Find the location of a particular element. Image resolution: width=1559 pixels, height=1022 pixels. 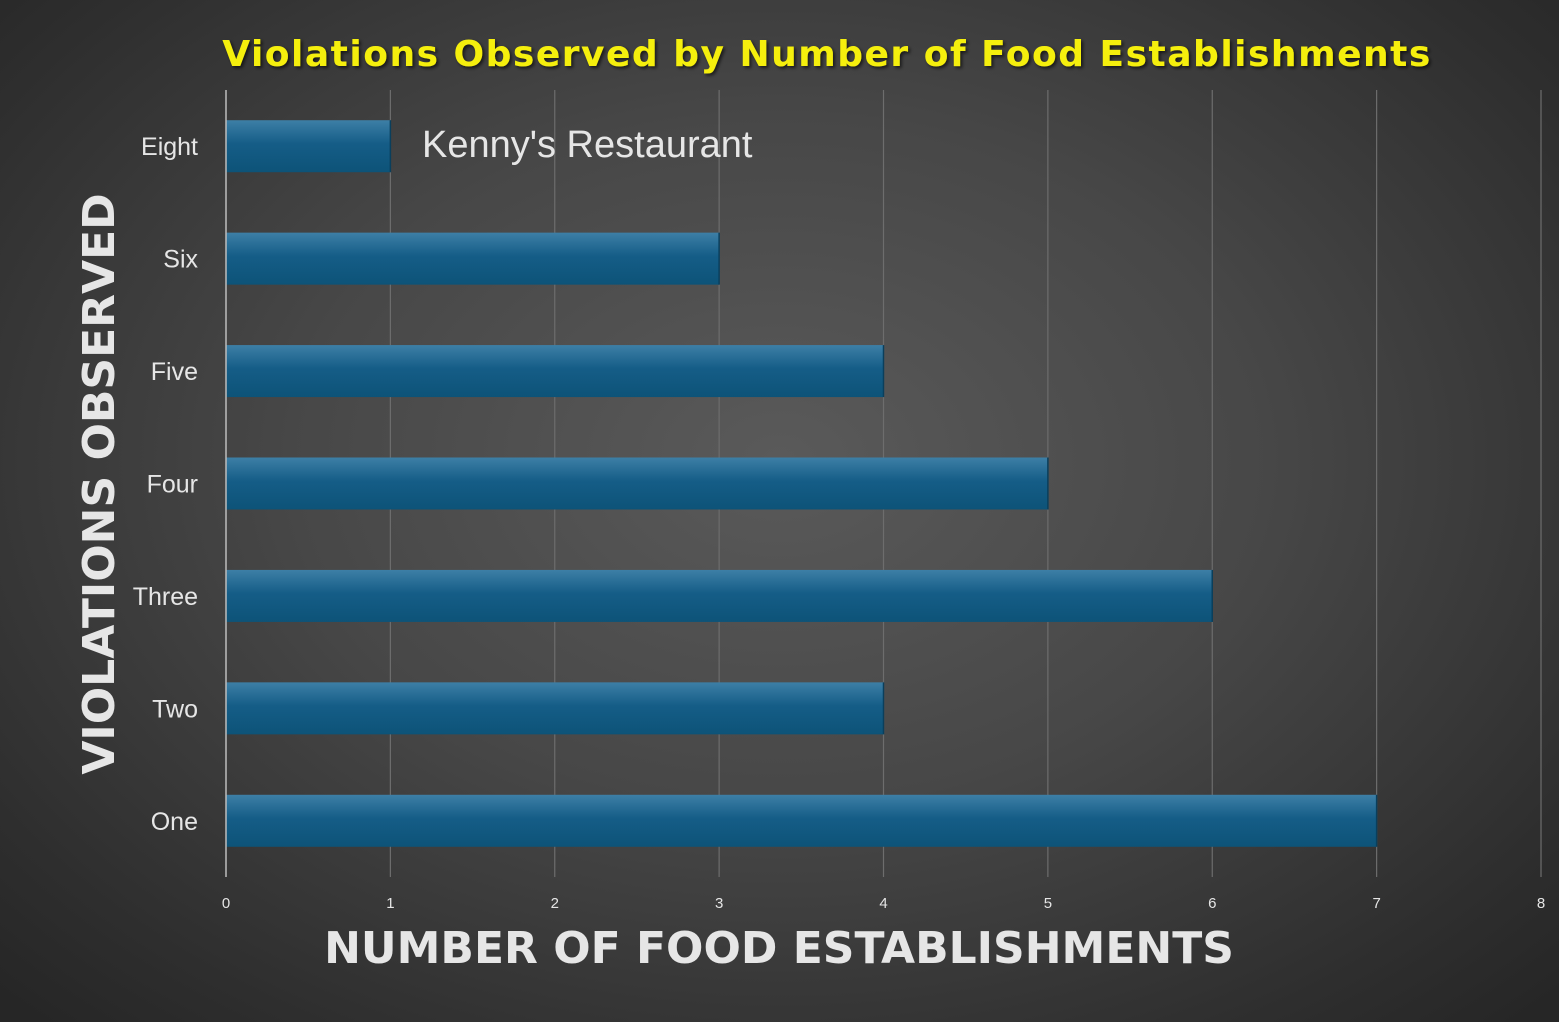

category-label-five: Five is located at coordinates (174, 372).